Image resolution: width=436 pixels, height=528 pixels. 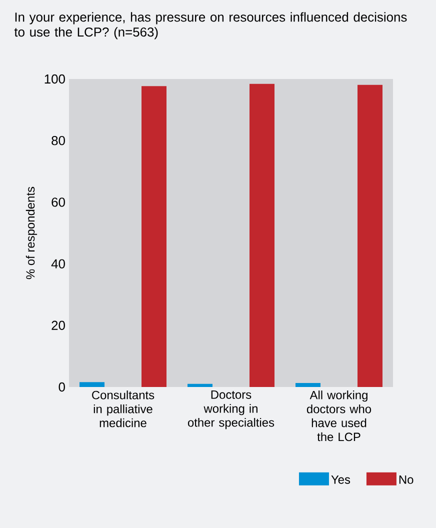 What do you see at coordinates (32, 233) in the screenshot?
I see `y-axis-title: % of respondents` at bounding box center [32, 233].